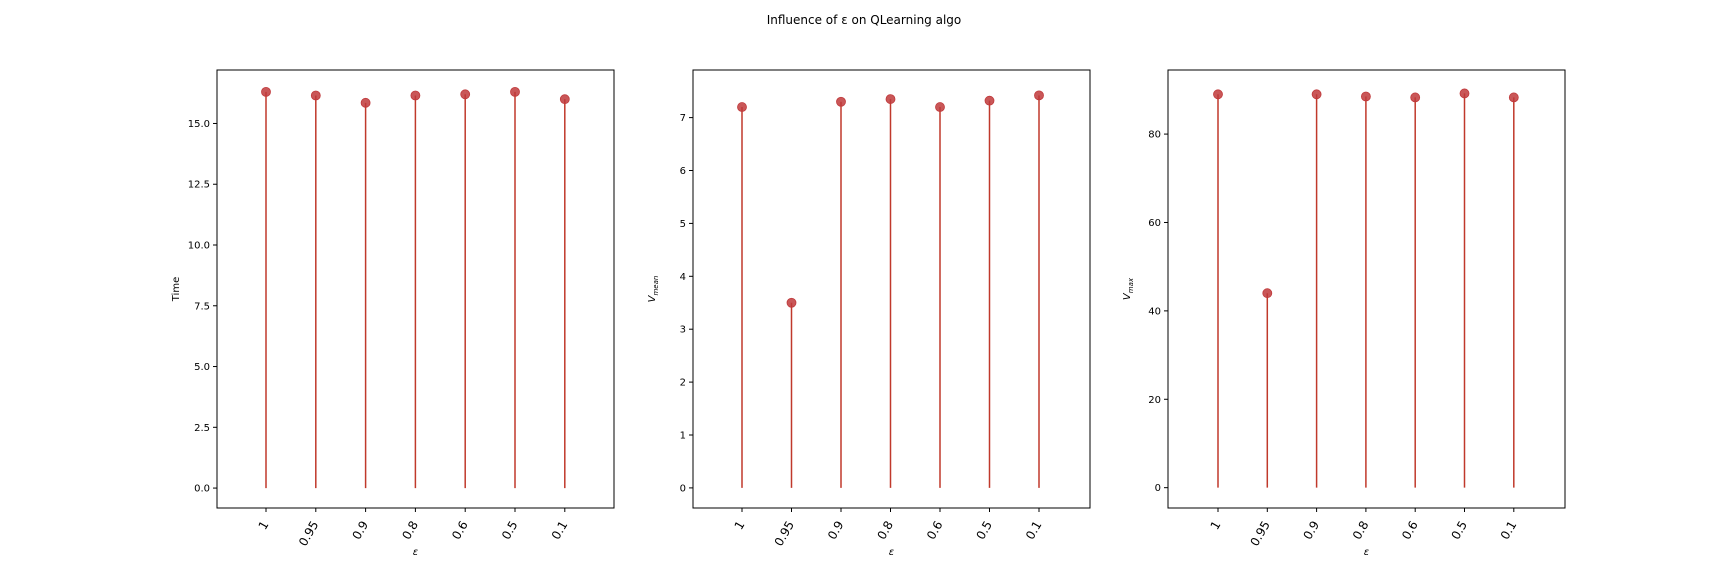 This screenshot has height=576, width=1728. Describe the element at coordinates (1154, 223) in the screenshot. I see `y-tick-label: 60` at that location.